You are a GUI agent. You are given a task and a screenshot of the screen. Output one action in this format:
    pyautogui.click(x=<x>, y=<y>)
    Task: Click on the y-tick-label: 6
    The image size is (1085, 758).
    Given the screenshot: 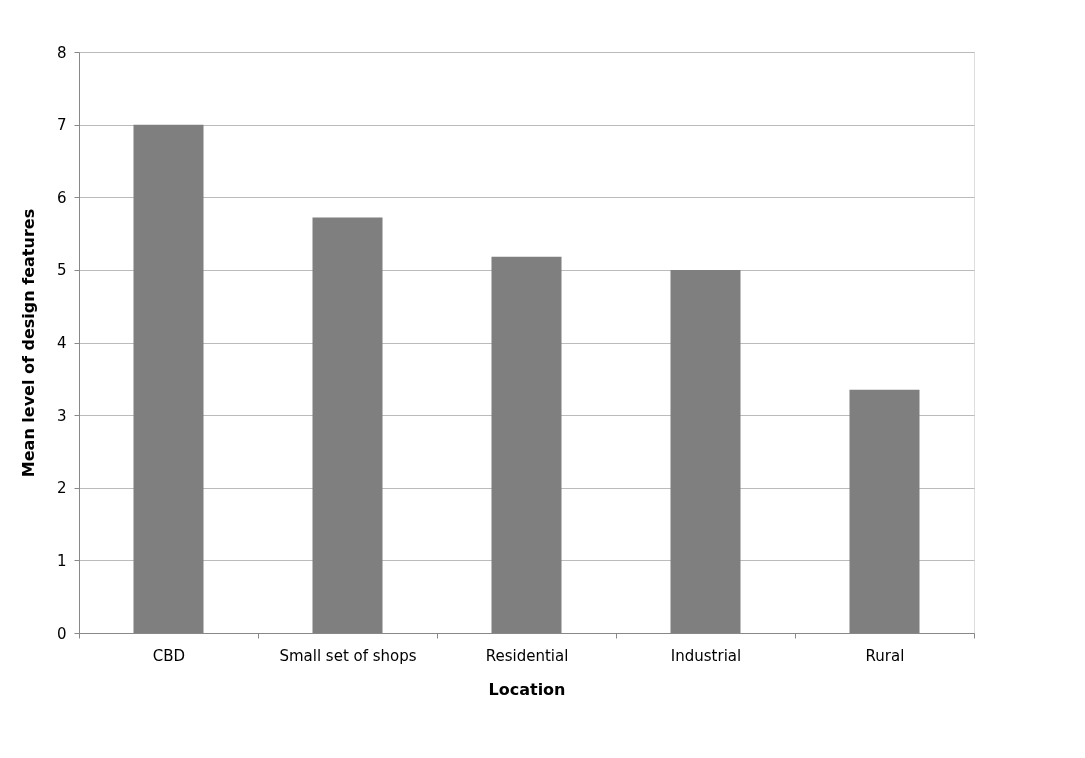 What is the action you would take?
    pyautogui.click(x=61, y=197)
    